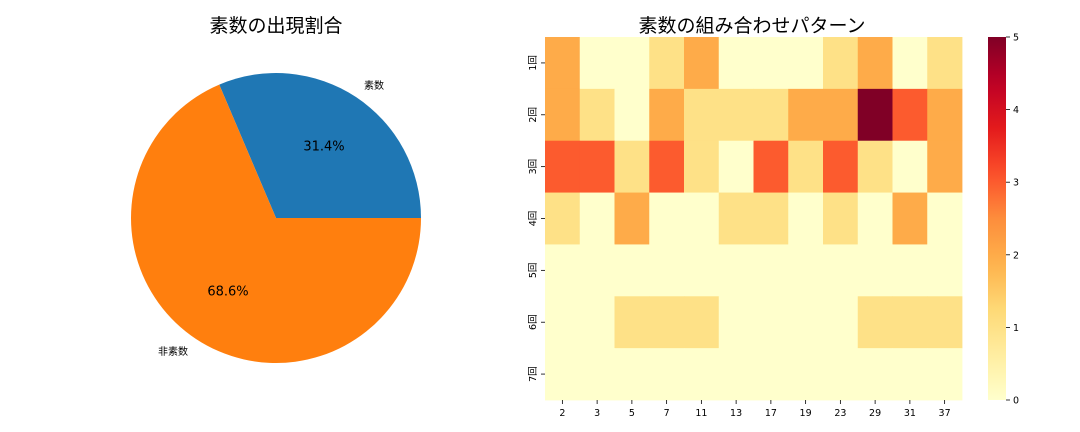 The height and width of the screenshot is (432, 1080). I want to click on x-tick-label: 11, so click(701, 413).